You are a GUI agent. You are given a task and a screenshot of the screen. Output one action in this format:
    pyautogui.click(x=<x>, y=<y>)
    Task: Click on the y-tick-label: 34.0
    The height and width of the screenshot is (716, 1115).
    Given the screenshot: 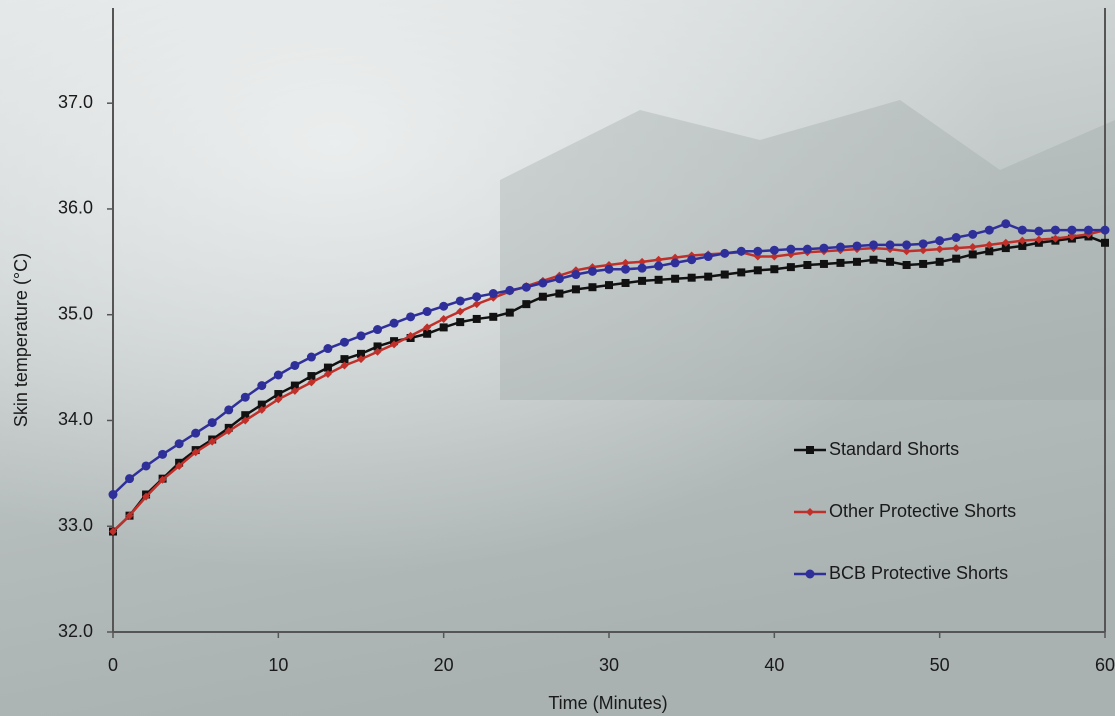 What is the action you would take?
    pyautogui.click(x=75, y=419)
    